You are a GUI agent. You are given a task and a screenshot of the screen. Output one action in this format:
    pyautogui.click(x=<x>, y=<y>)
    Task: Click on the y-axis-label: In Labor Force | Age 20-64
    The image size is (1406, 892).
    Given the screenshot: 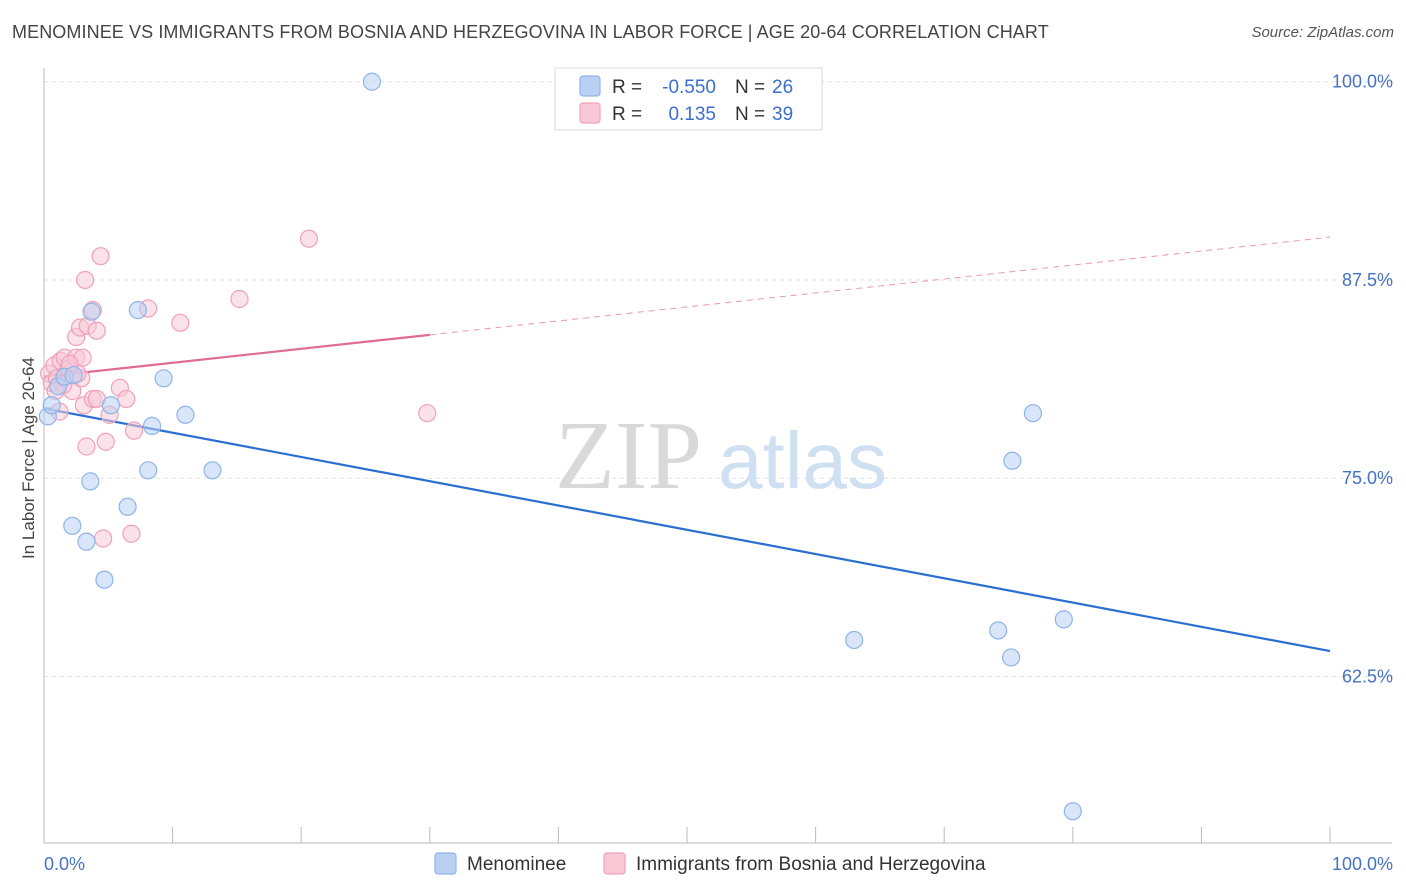 What is the action you would take?
    pyautogui.click(x=28, y=458)
    